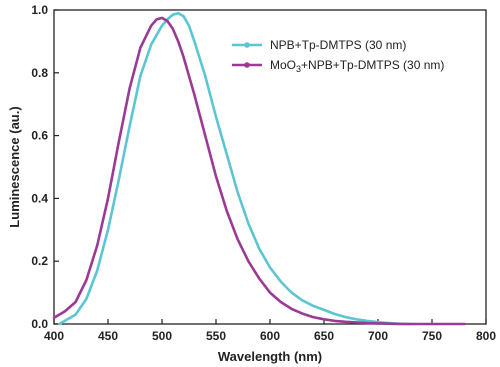 This screenshot has width=500, height=367. Describe the element at coordinates (39, 261) in the screenshot. I see `y-tick-label: 0.2` at that location.